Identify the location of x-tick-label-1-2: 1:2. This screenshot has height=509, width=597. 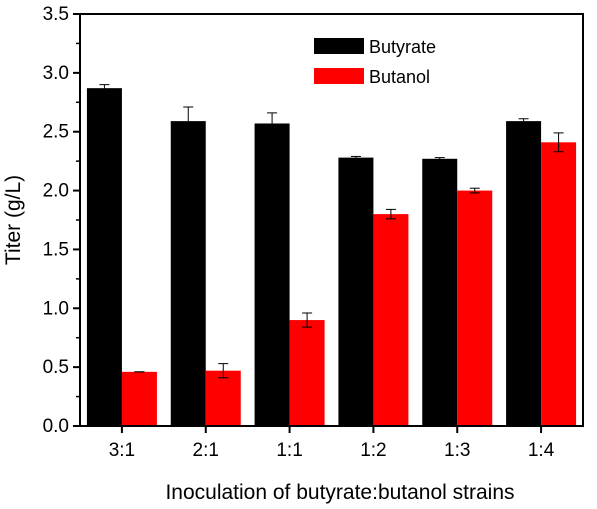
(373, 450).